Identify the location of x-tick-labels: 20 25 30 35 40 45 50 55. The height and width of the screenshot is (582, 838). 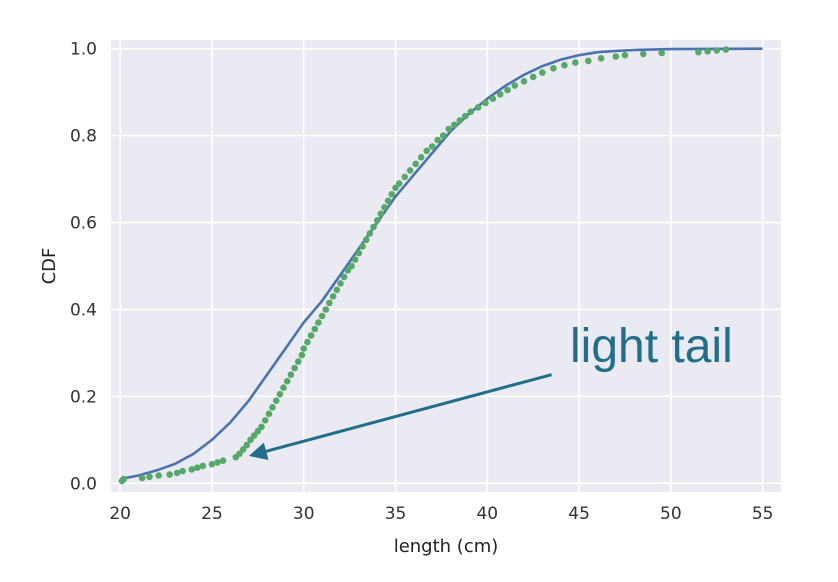
(441, 514).